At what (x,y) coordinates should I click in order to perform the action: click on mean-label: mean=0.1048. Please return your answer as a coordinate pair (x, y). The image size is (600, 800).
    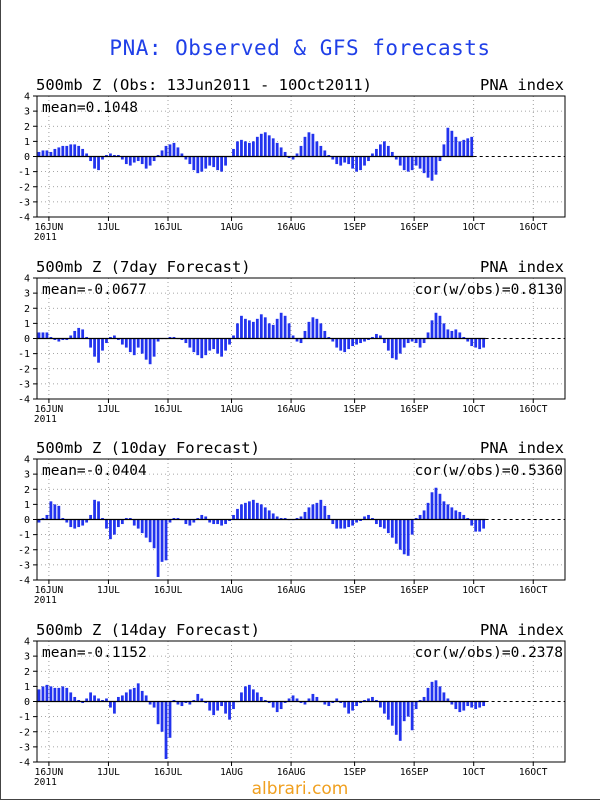
    Looking at the image, I should click on (90, 108).